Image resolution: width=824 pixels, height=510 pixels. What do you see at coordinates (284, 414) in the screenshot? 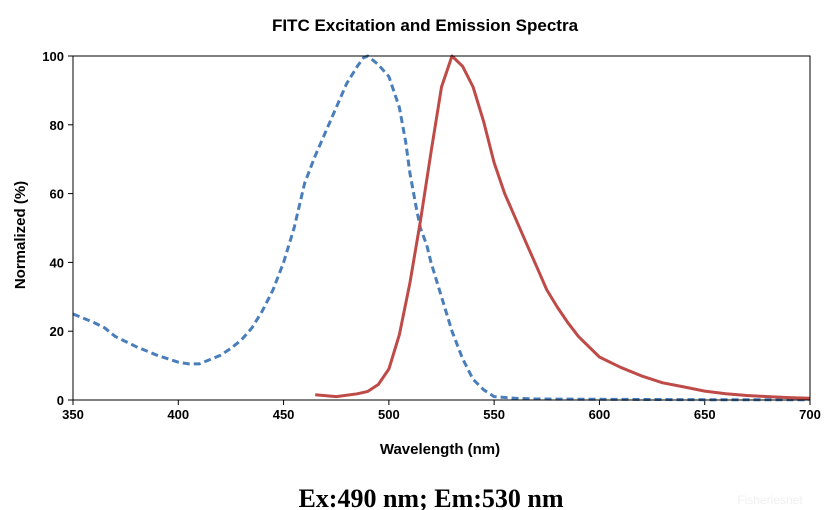
I see `x-tick-label: 450` at bounding box center [284, 414].